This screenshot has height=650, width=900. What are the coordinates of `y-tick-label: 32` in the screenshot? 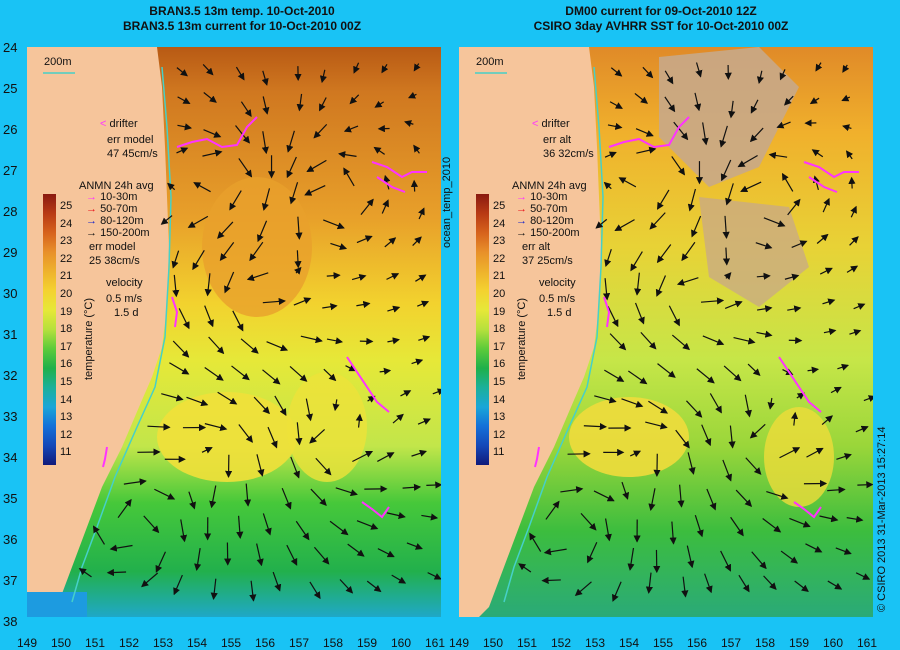 It's located at (10, 375).